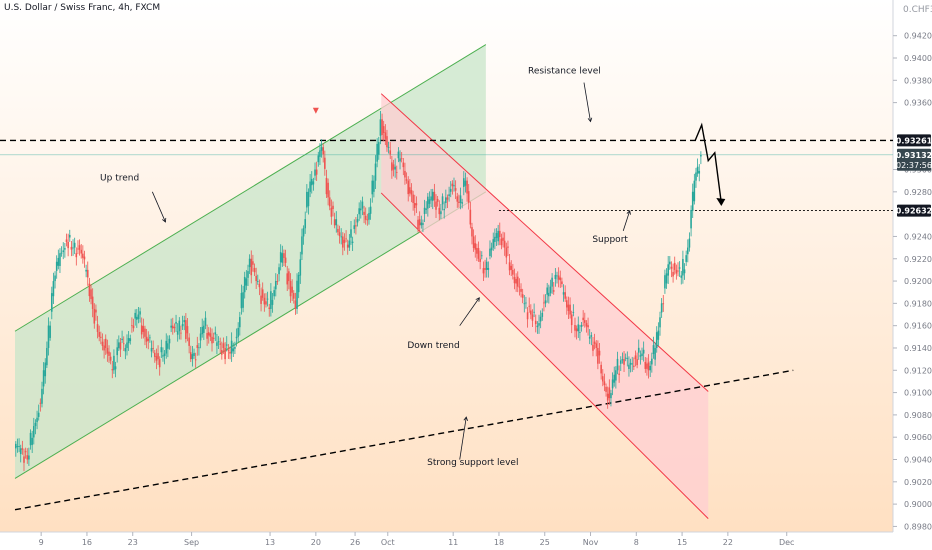 The height and width of the screenshot is (550, 932). Describe the element at coordinates (721, 201) in the screenshot. I see `projection-arrowhead` at that location.